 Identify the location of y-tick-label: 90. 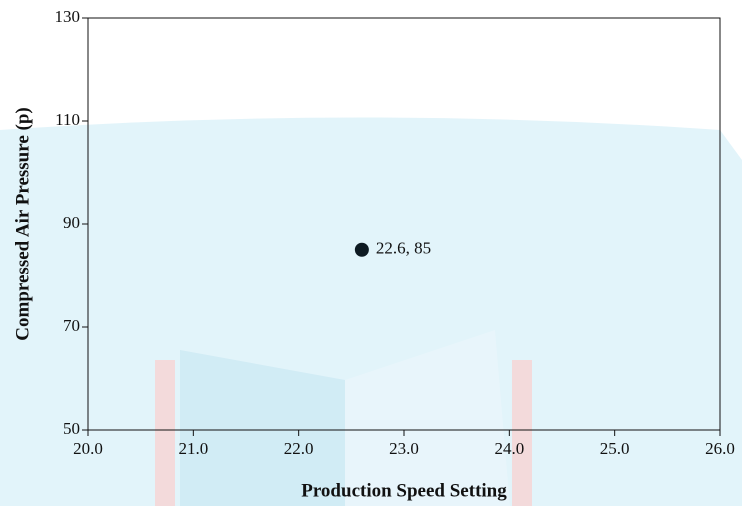
(71, 222).